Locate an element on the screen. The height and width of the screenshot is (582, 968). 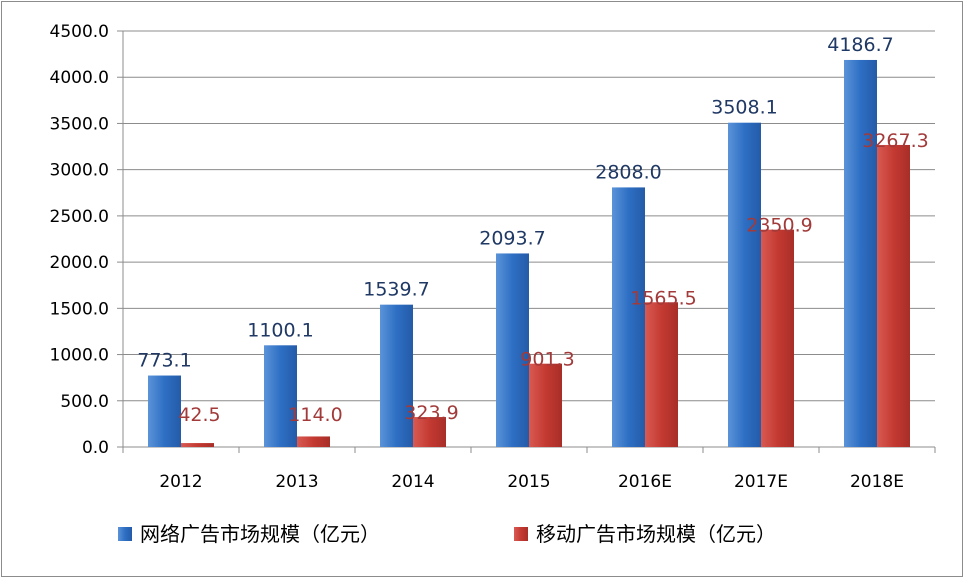
y-tick-label: 4000.0 is located at coordinates (79, 78).